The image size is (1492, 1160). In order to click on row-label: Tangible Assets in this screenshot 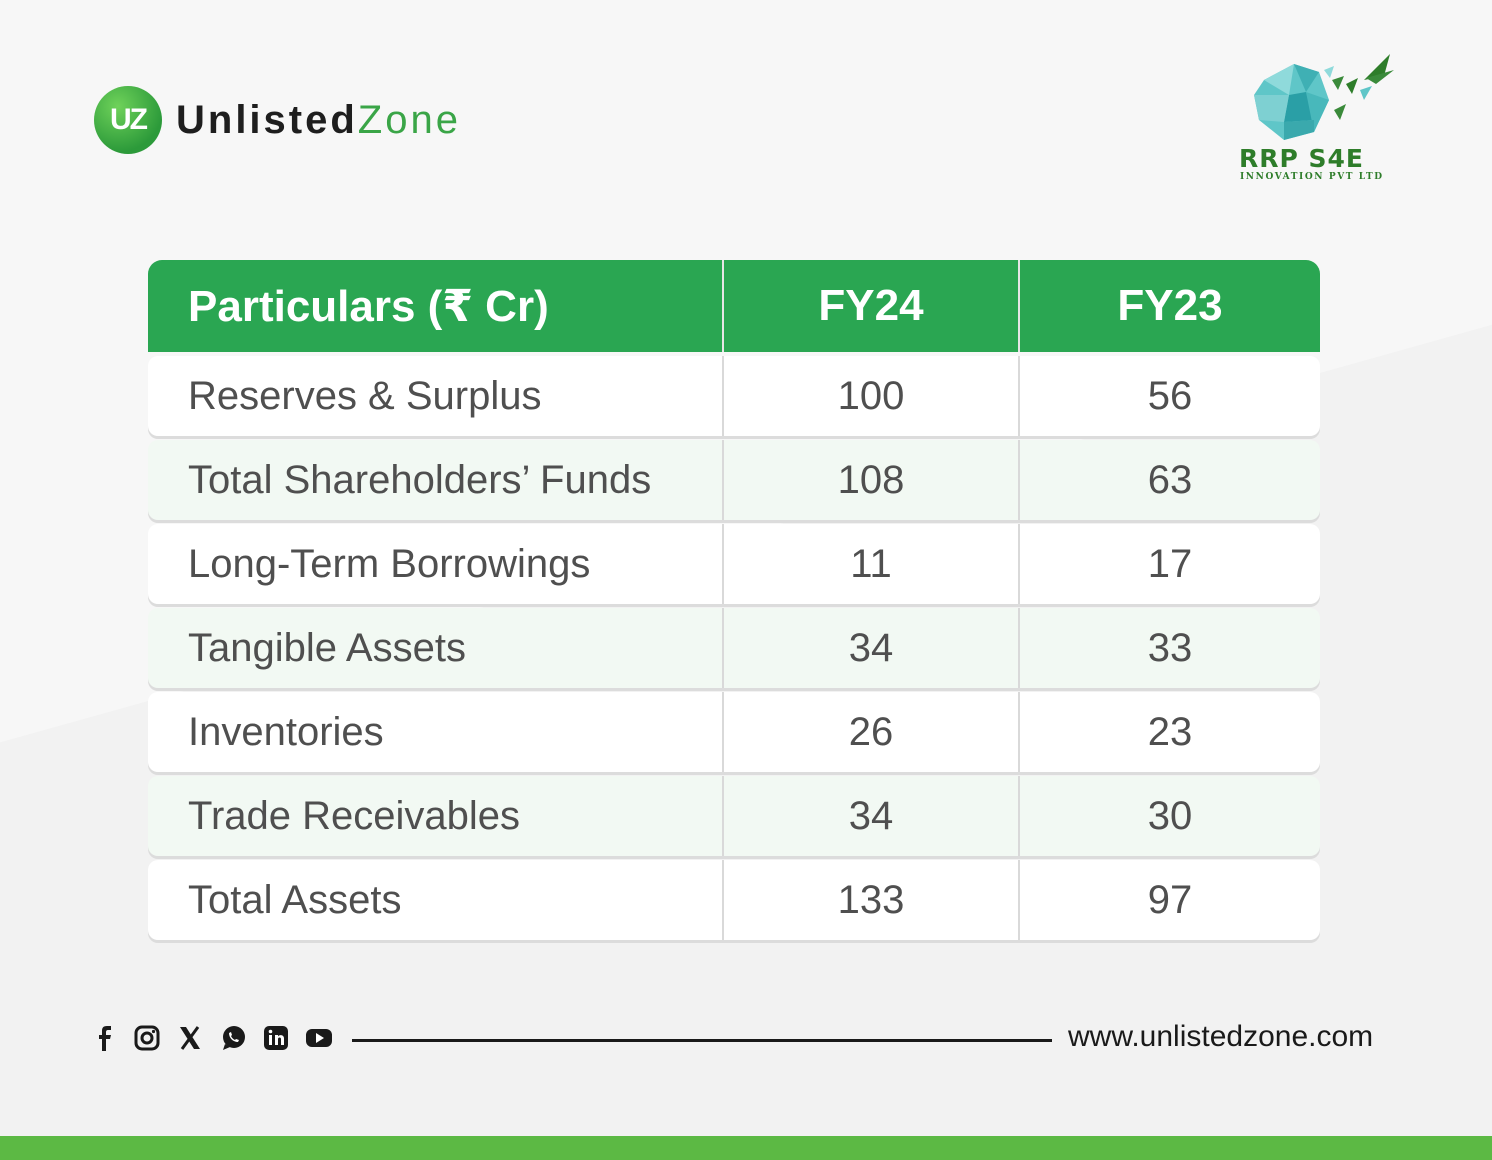, I will do `click(327, 647)`.